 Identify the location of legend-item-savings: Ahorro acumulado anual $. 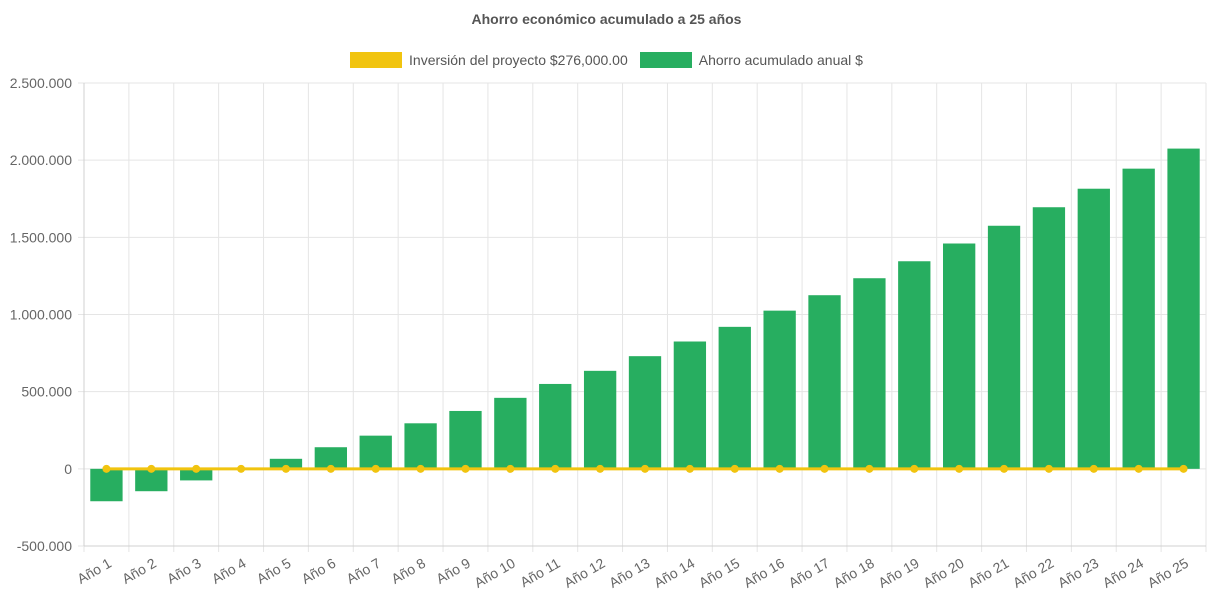
(751, 60).